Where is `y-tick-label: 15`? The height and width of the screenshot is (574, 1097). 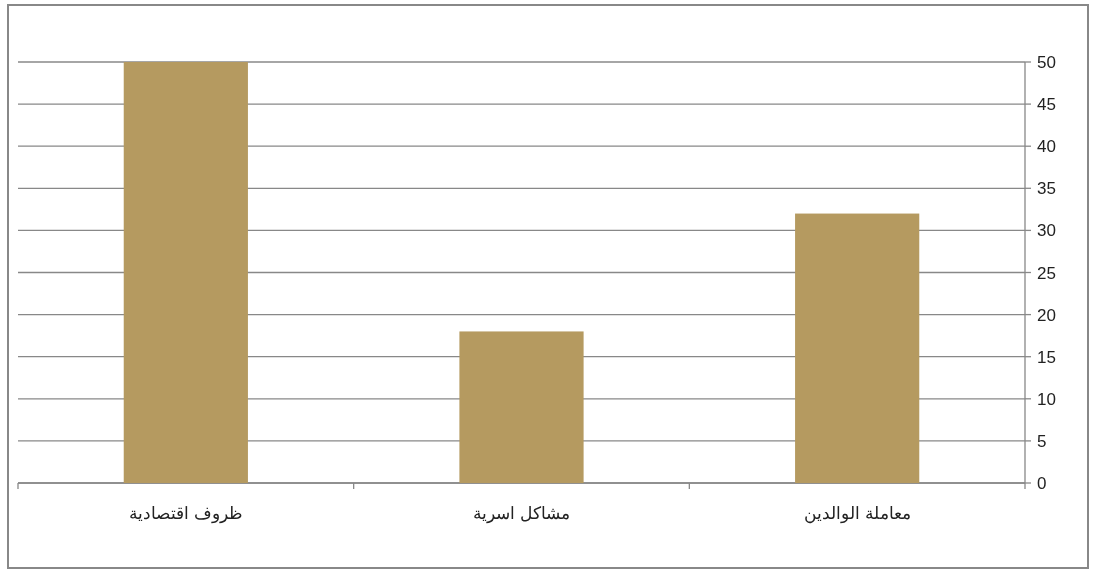 y-tick-label: 15 is located at coordinates (1046, 357).